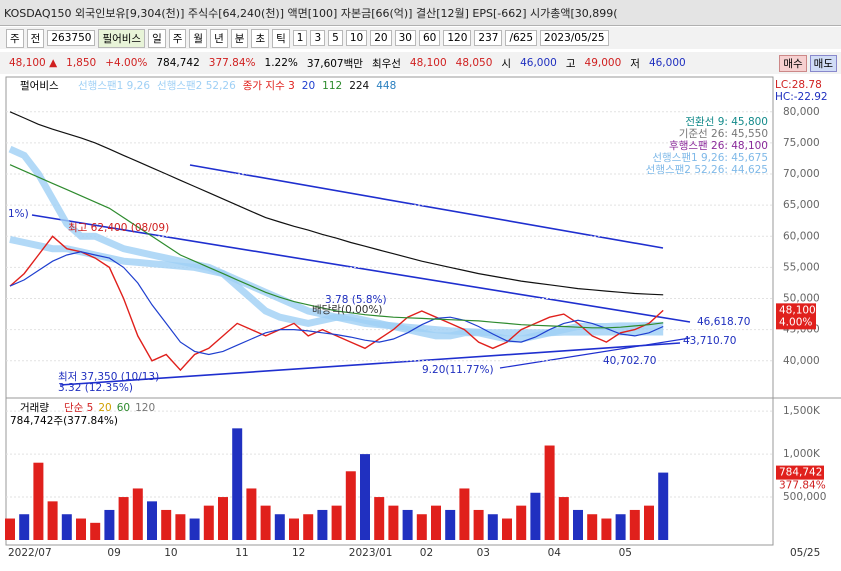  I want to click on annotation: 40,702.70, so click(629, 361).